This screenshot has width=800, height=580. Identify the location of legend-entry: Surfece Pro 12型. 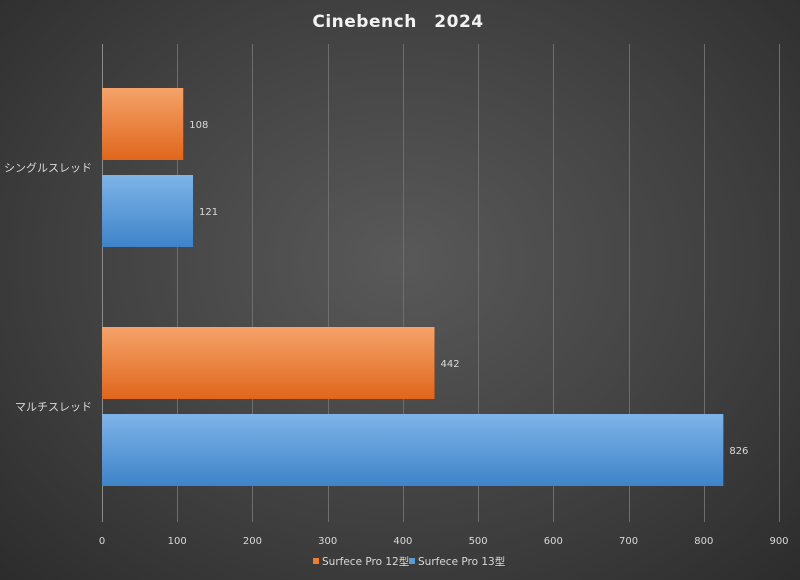
(365, 561).